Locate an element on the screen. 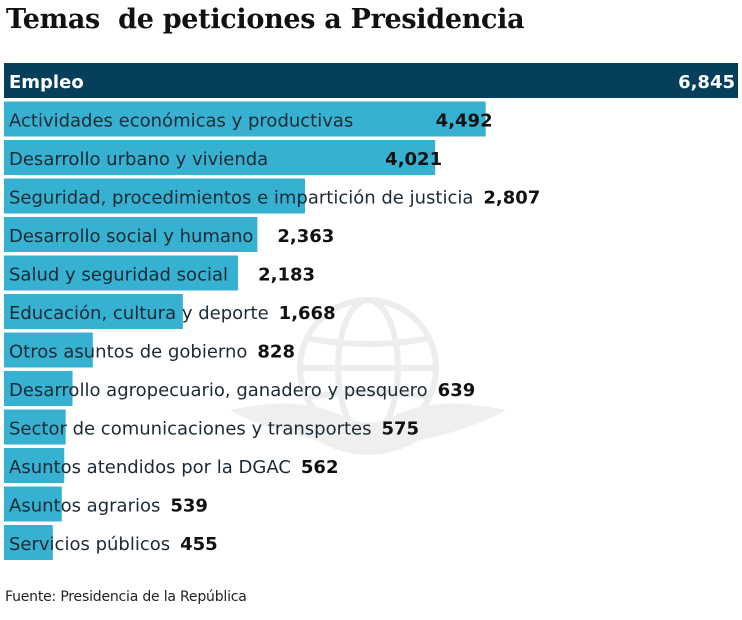  bar-value-2: 4,492 is located at coordinates (464, 121).